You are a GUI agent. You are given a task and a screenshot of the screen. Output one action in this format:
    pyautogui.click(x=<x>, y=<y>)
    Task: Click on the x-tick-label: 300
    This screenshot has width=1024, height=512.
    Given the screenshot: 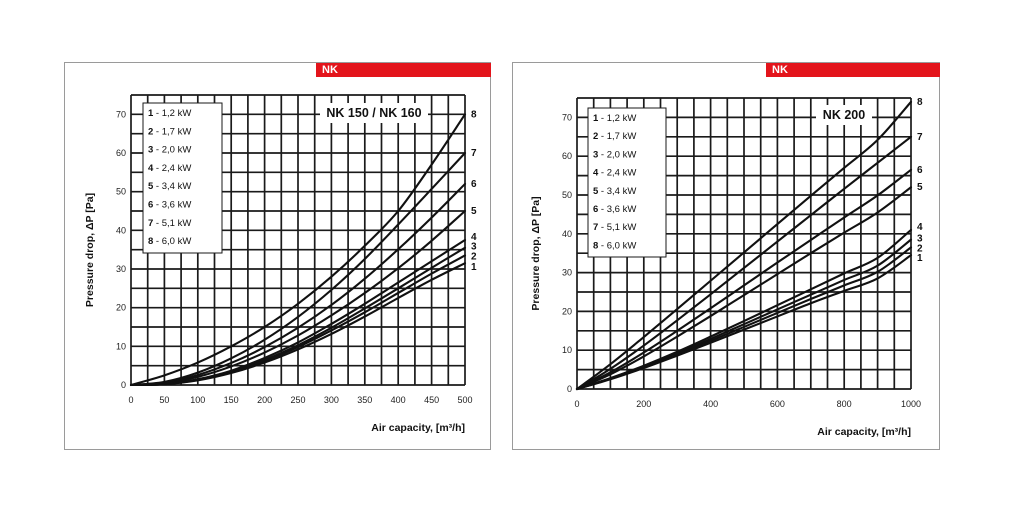 What is the action you would take?
    pyautogui.click(x=331, y=400)
    